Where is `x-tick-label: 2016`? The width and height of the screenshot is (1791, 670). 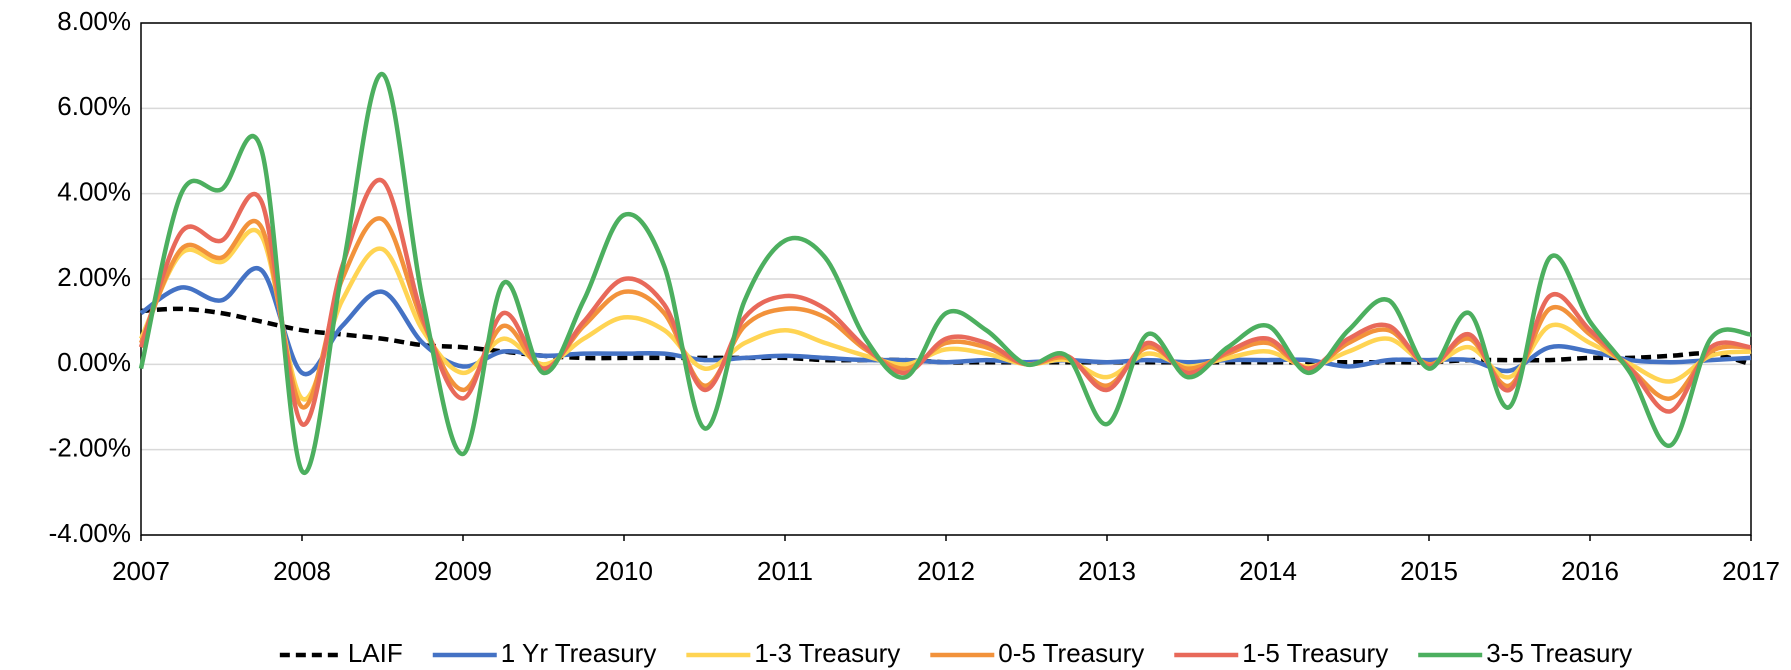 x-tick-label: 2016 is located at coordinates (1590, 571).